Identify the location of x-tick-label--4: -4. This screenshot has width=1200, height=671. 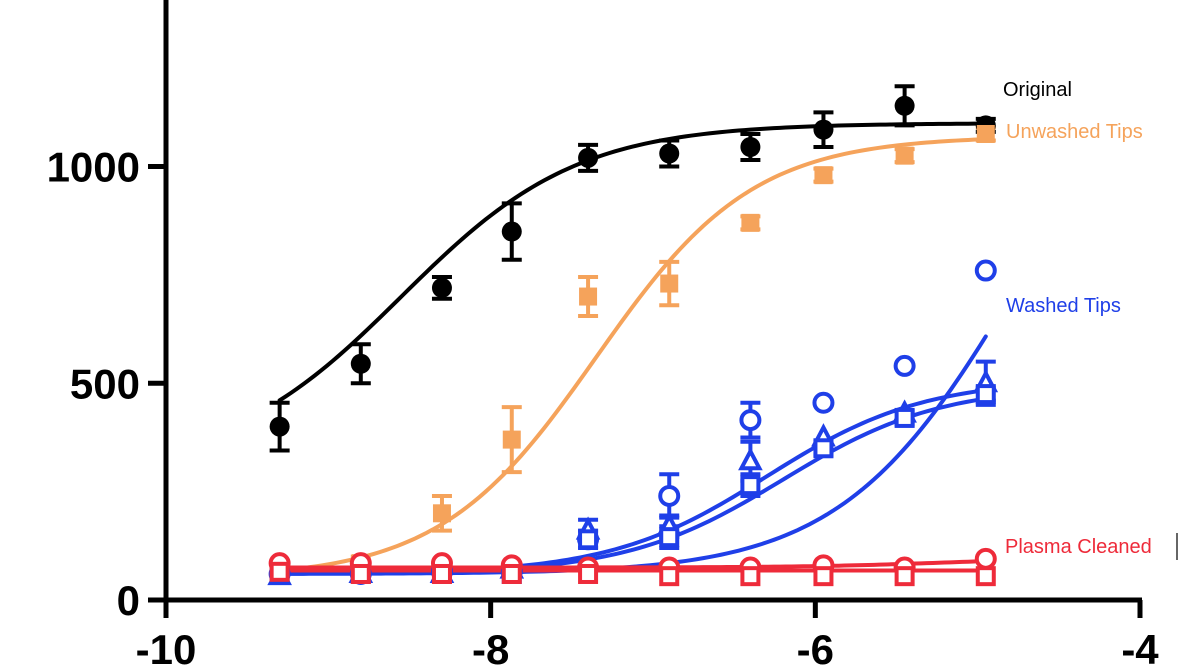
(1140, 648).